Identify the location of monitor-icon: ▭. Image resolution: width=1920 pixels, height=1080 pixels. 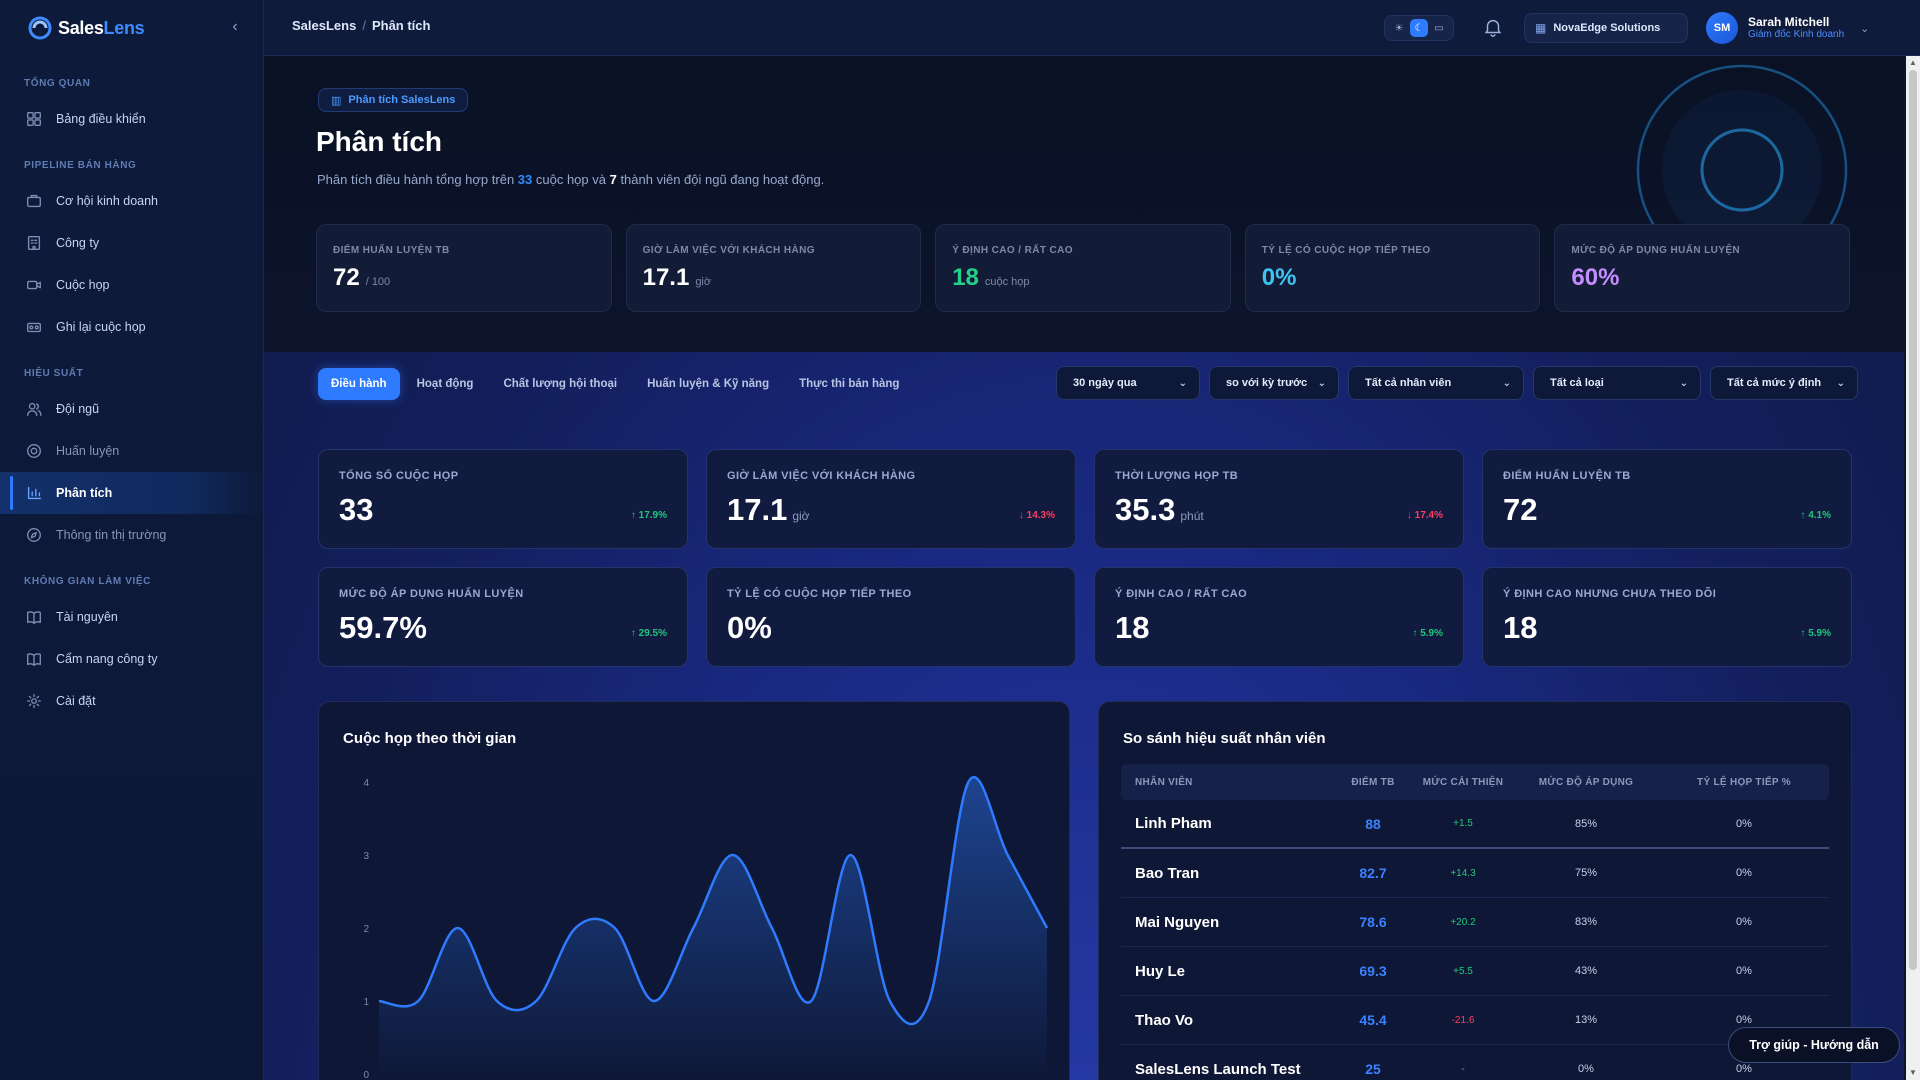
(1439, 28).